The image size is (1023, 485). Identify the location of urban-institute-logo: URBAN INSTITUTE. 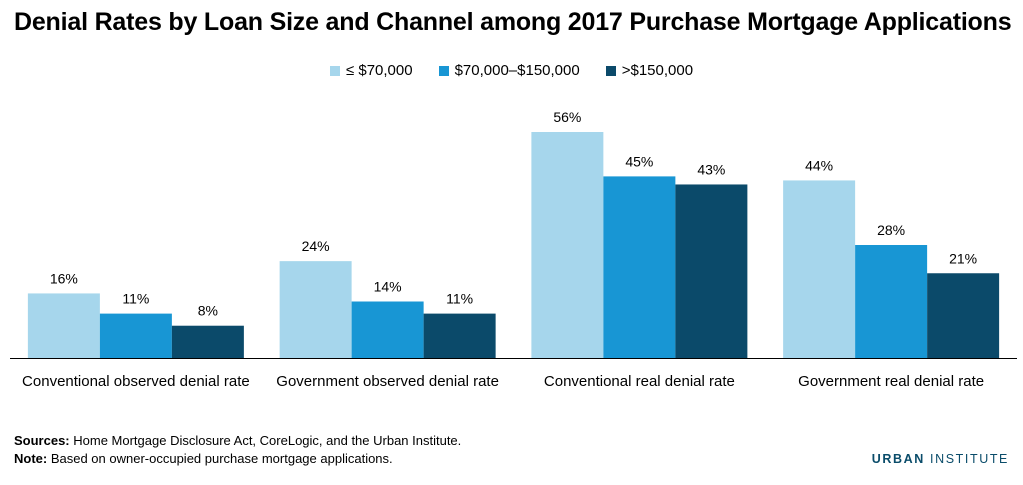
(940, 459).